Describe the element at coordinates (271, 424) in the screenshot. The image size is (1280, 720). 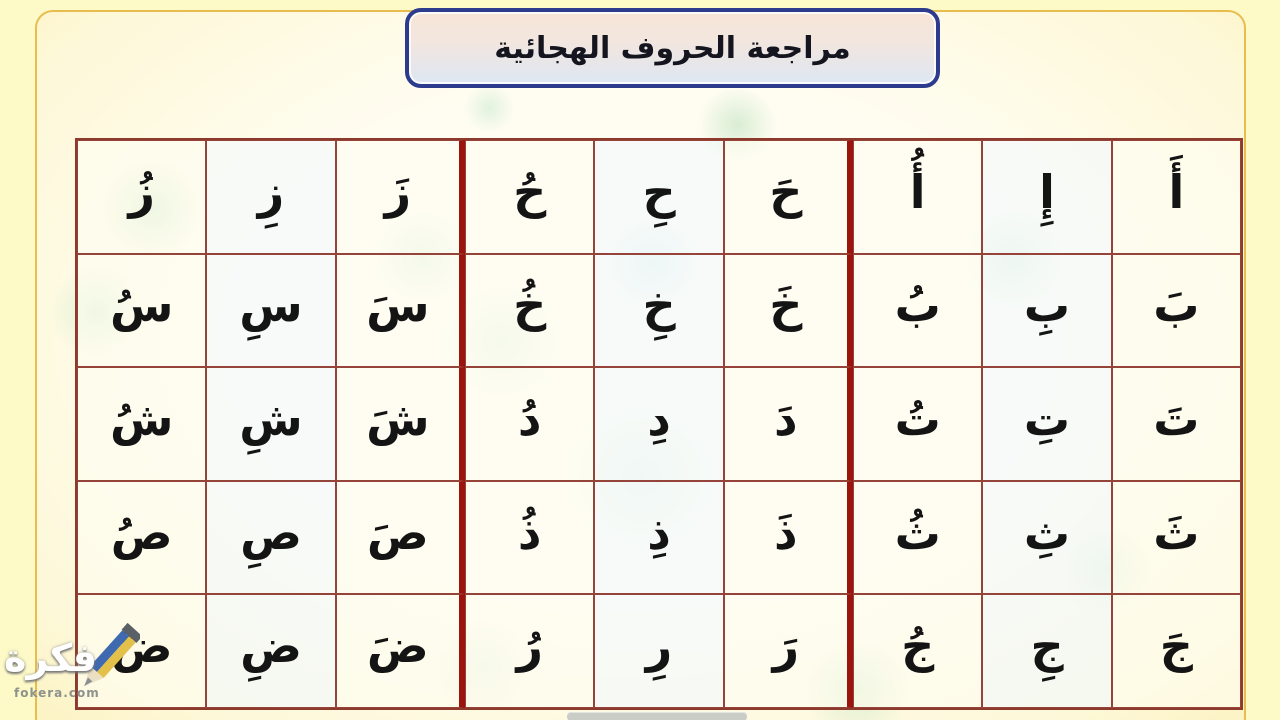
I see `letter-cell: شِ` at that location.